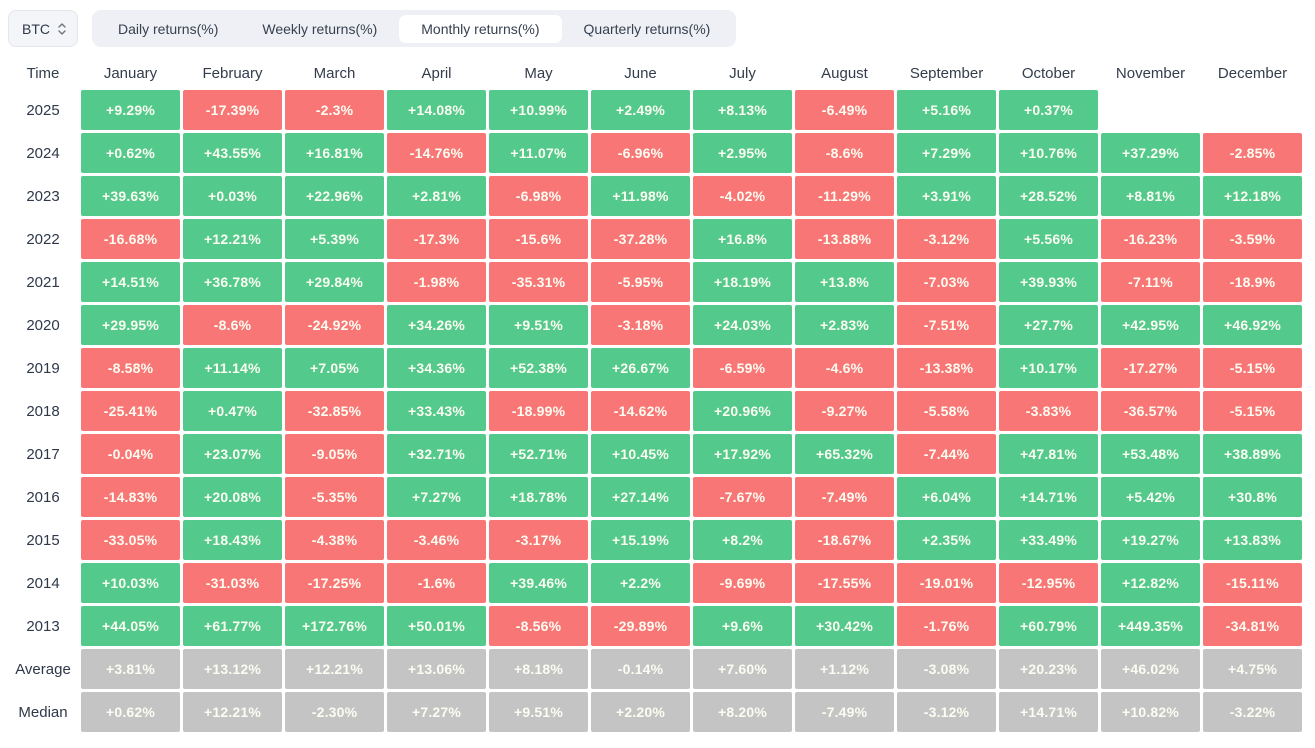  Describe the element at coordinates (334, 626) in the screenshot. I see `return-cell: +172.76%` at that location.